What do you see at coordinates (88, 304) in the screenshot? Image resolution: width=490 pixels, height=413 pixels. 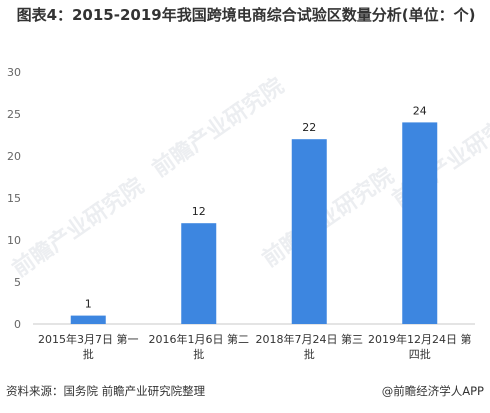 I see `data-label: 1` at bounding box center [88, 304].